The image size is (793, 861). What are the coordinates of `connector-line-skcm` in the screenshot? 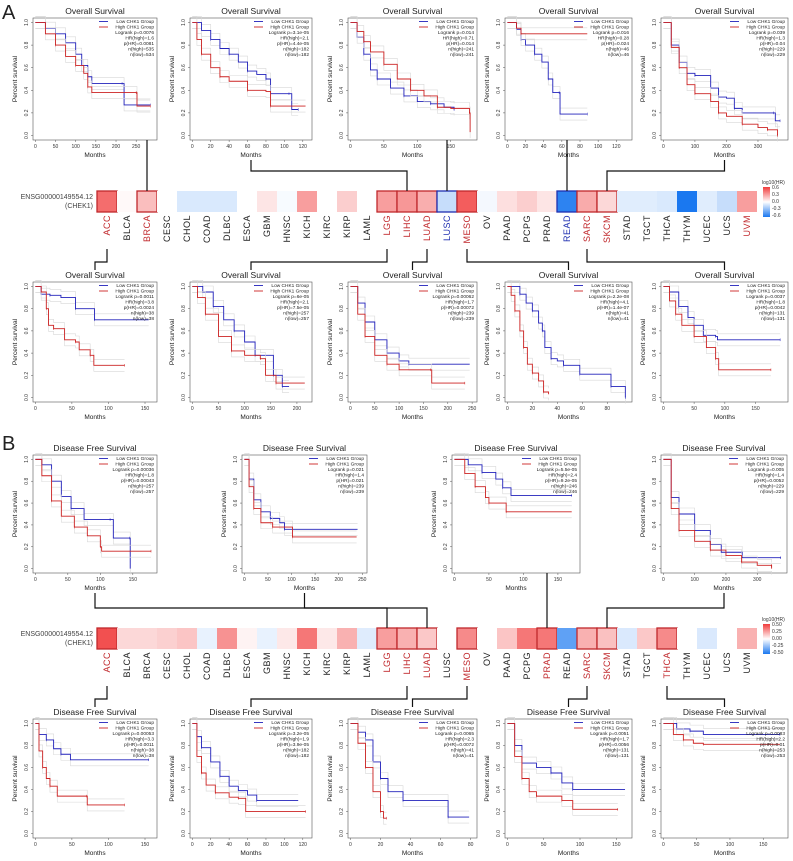 It's located at (666, 175).